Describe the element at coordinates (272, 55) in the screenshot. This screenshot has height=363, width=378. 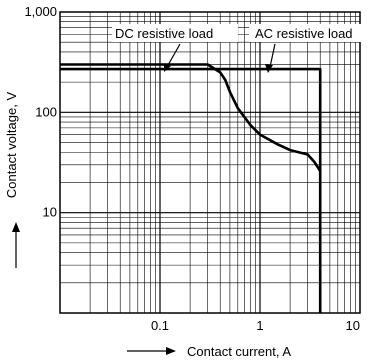
I see `leader-line-ac` at that location.